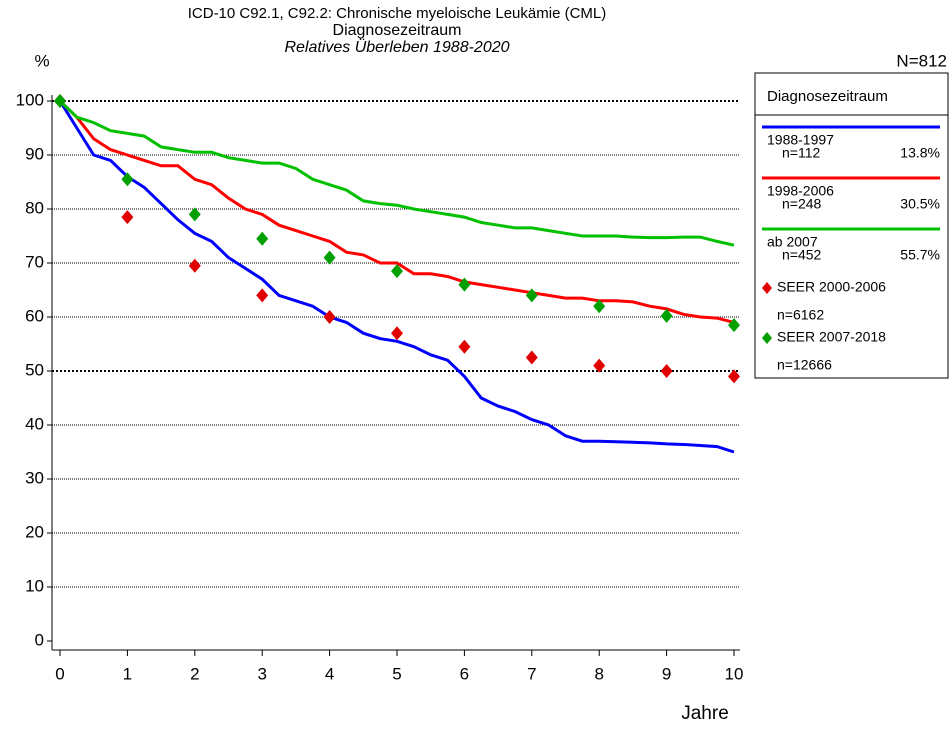 This screenshot has width=951, height=731. I want to click on legend-box, so click(851, 225).